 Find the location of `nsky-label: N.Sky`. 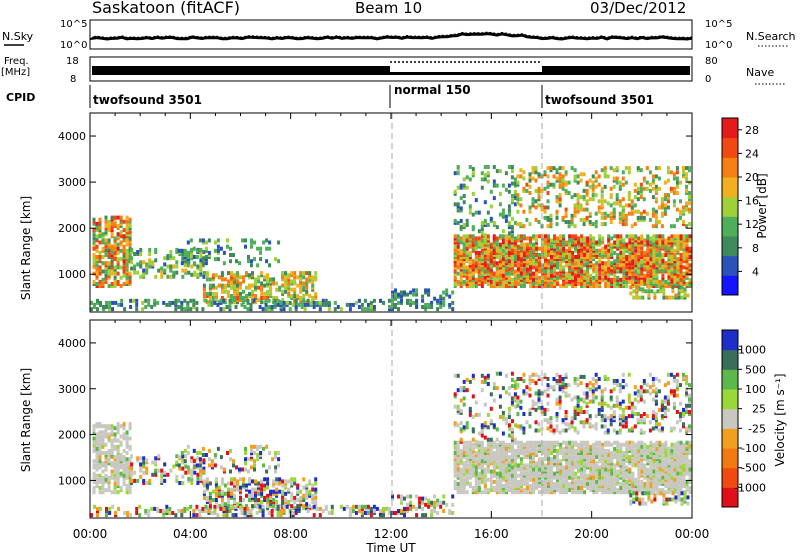

nsky-label: N.Sky is located at coordinates (18, 36).